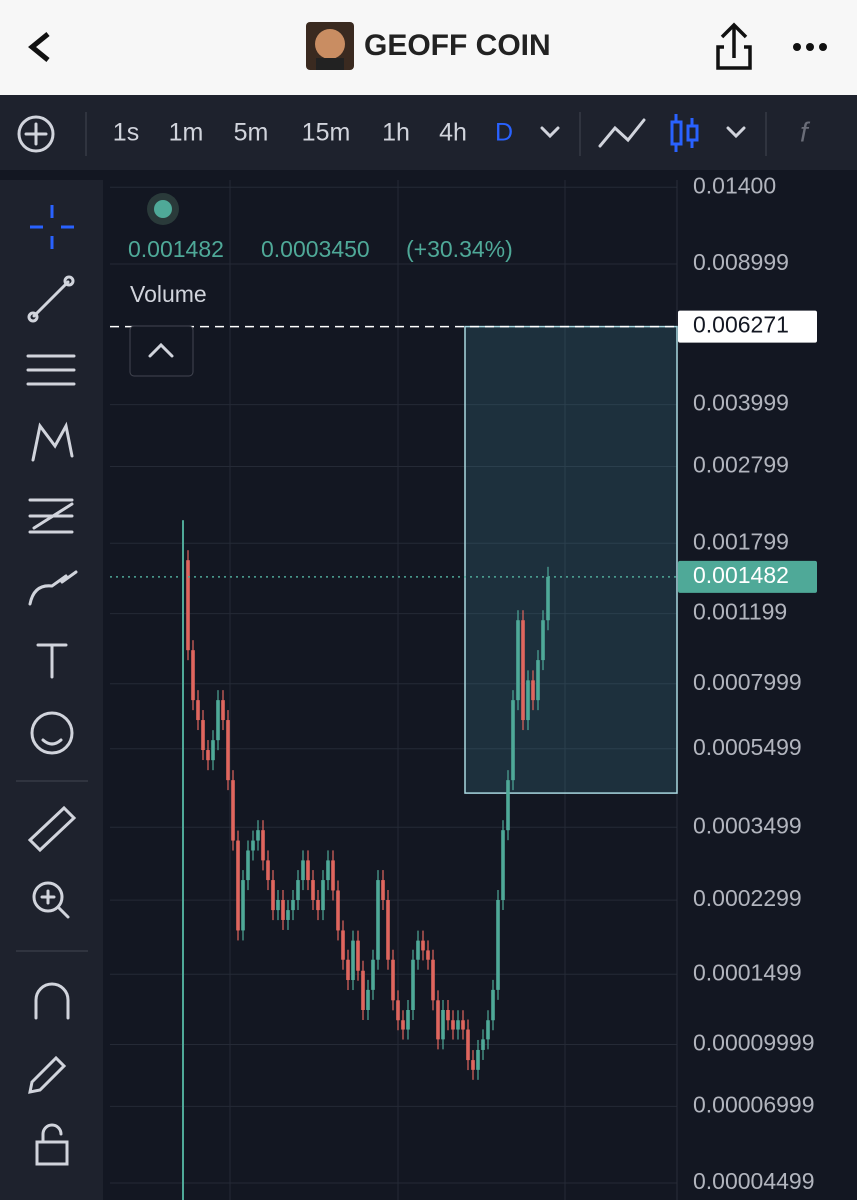 The width and height of the screenshot is (857, 1200). Describe the element at coordinates (741, 325) in the screenshot. I see `range-top-label: 0.006271` at that location.